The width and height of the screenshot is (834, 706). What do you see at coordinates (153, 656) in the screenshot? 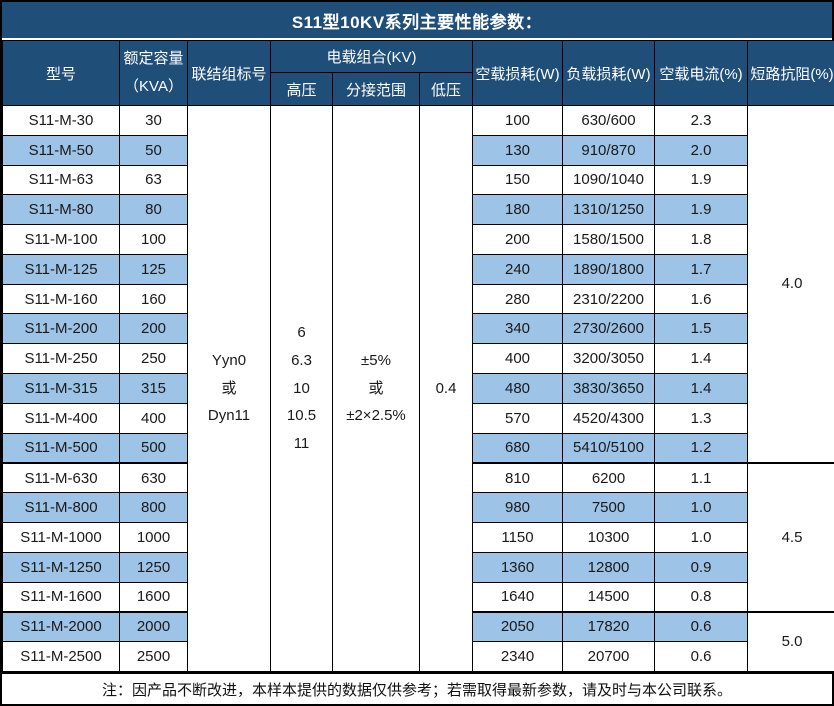
I see `capacity-cell: 2500` at bounding box center [153, 656].